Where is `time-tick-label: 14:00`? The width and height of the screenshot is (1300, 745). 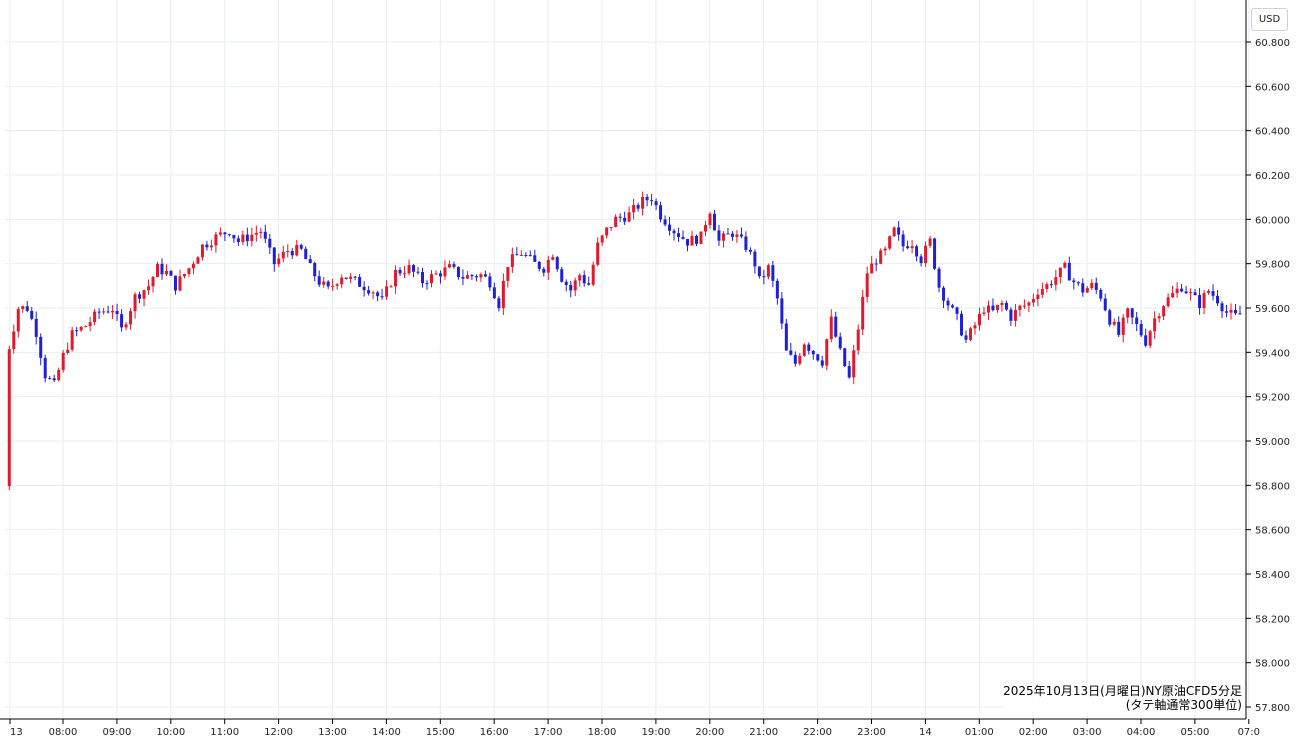
time-tick-label: 14:00 is located at coordinates (386, 732).